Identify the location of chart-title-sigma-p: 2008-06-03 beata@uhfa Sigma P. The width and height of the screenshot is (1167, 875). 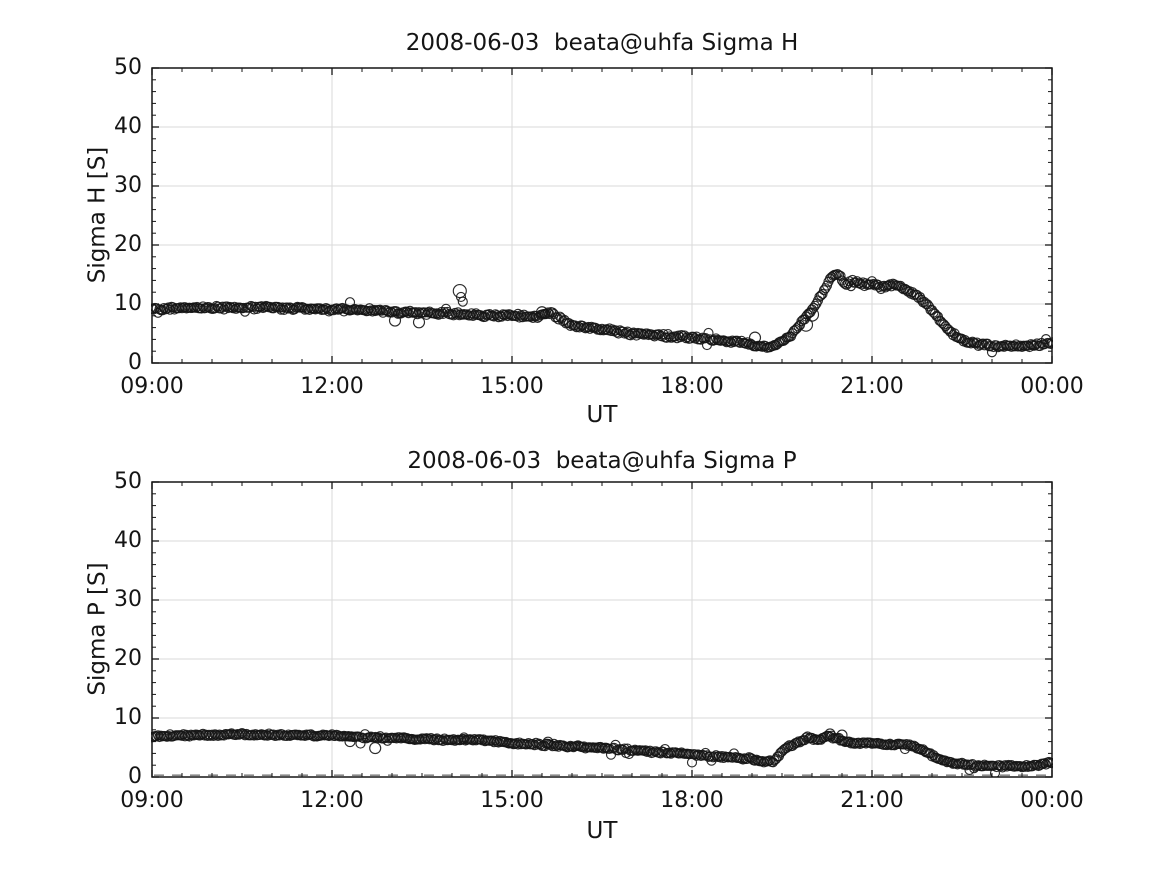
(602, 461).